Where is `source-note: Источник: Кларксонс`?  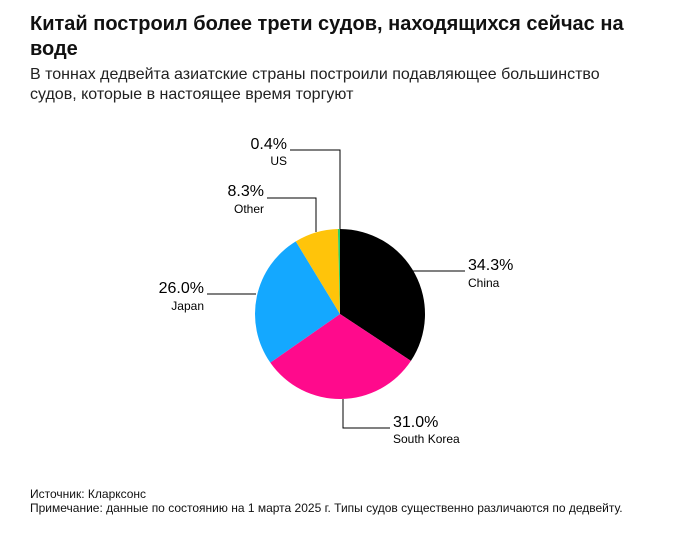
source-note: Источник: Кларксонс is located at coordinates (88, 494).